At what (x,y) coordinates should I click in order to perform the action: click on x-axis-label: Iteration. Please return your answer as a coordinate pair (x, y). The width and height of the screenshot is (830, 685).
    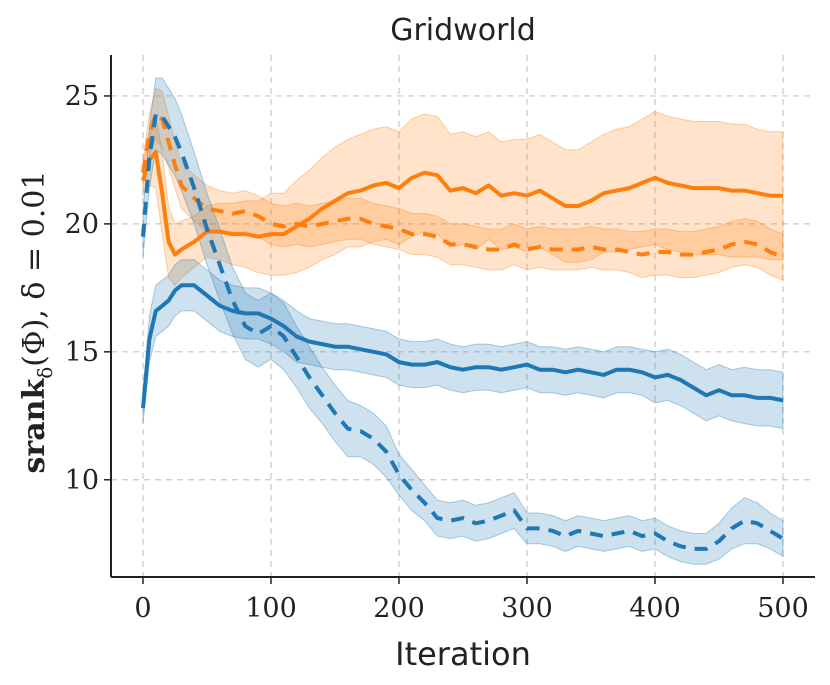
    Looking at the image, I should click on (463, 654).